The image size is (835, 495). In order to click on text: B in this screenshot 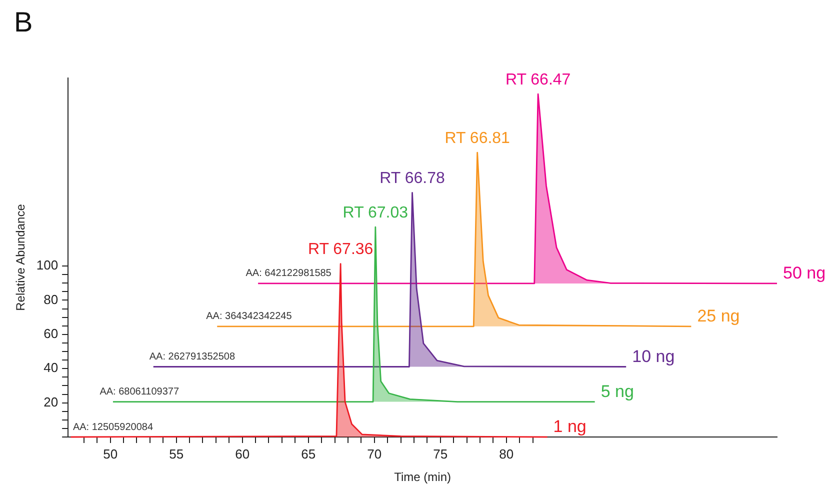, I will do `click(23, 22)`.